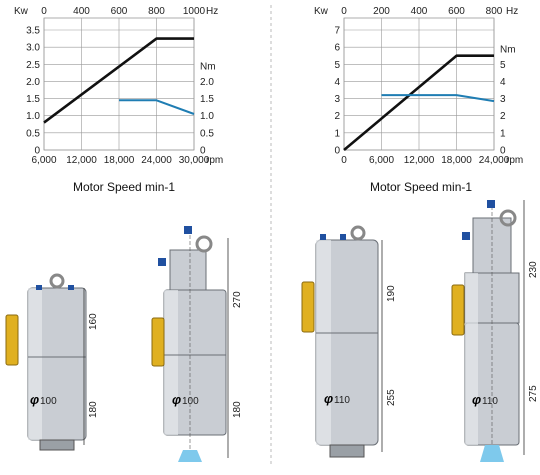 This screenshot has height=475, width=540. Describe the element at coordinates (197, 344) in the screenshot. I see `motor-2: 270 180 φ 100` at that location.